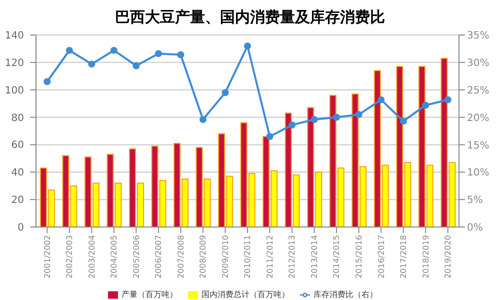 The image size is (500, 300). What do you see at coordinates (21, 228) in the screenshot?
I see `y-tick-label: 0` at bounding box center [21, 228].